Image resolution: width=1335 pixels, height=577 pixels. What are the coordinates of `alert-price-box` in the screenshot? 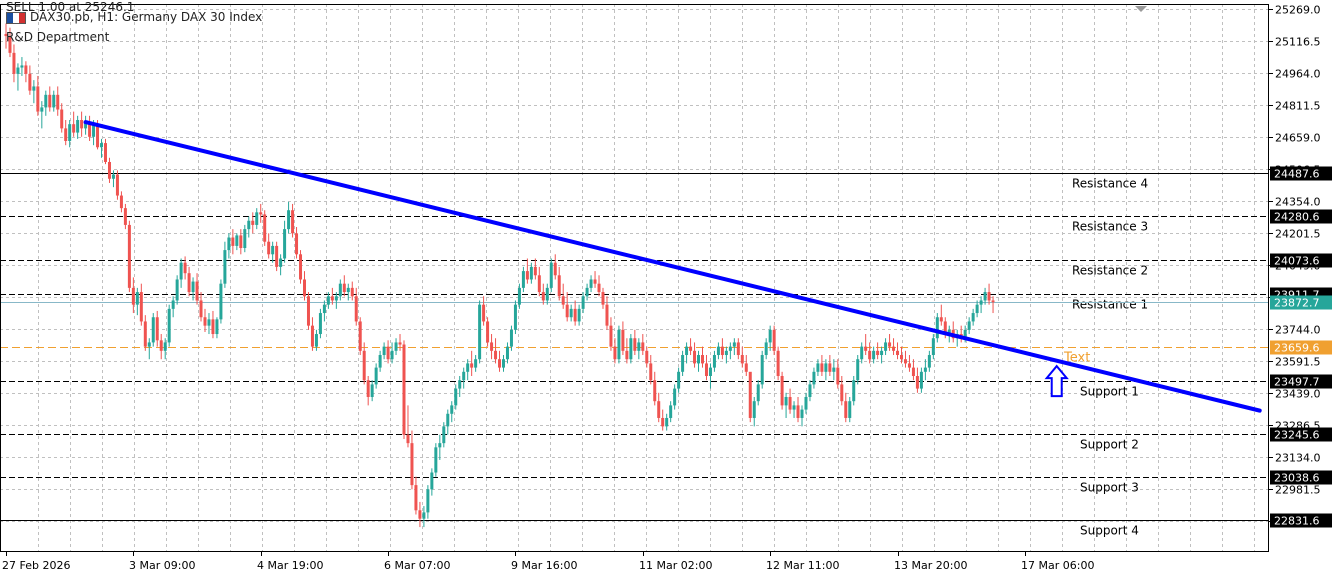 It's located at (1301, 347).